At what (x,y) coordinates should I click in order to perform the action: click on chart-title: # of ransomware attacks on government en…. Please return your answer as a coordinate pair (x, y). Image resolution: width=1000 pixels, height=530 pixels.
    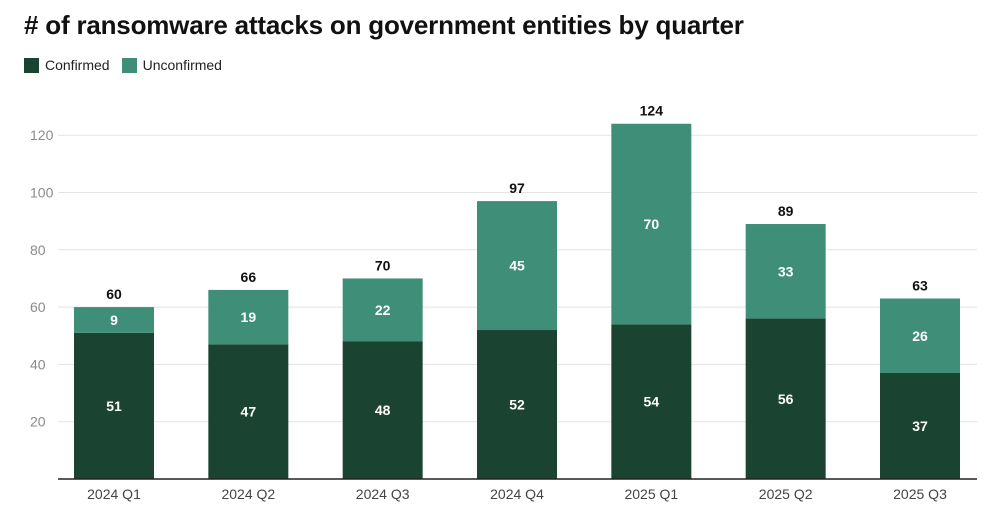
    Looking at the image, I should click on (384, 25).